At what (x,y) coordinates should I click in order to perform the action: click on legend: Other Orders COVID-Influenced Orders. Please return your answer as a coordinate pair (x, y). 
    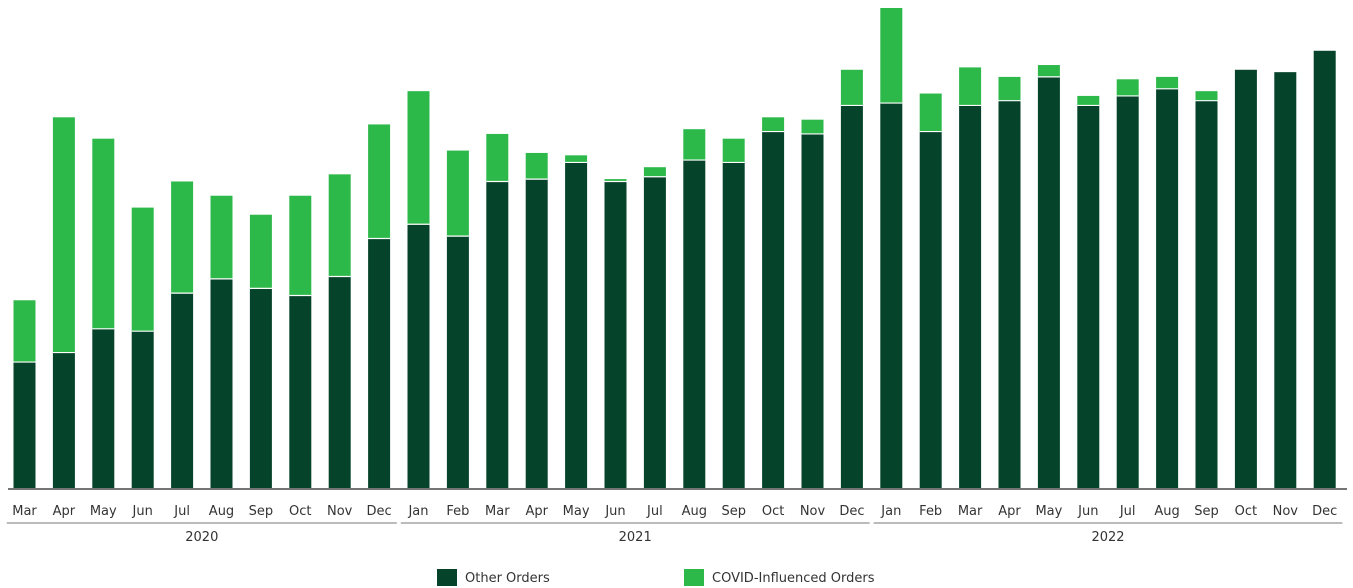
    Looking at the image, I should click on (656, 577).